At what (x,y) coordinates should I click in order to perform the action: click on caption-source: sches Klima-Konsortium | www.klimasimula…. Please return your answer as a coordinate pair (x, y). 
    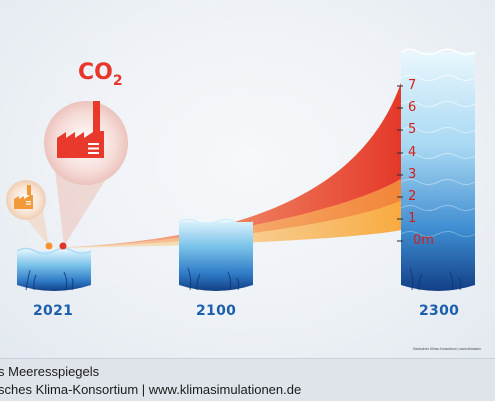
    Looking at the image, I should click on (151, 389).